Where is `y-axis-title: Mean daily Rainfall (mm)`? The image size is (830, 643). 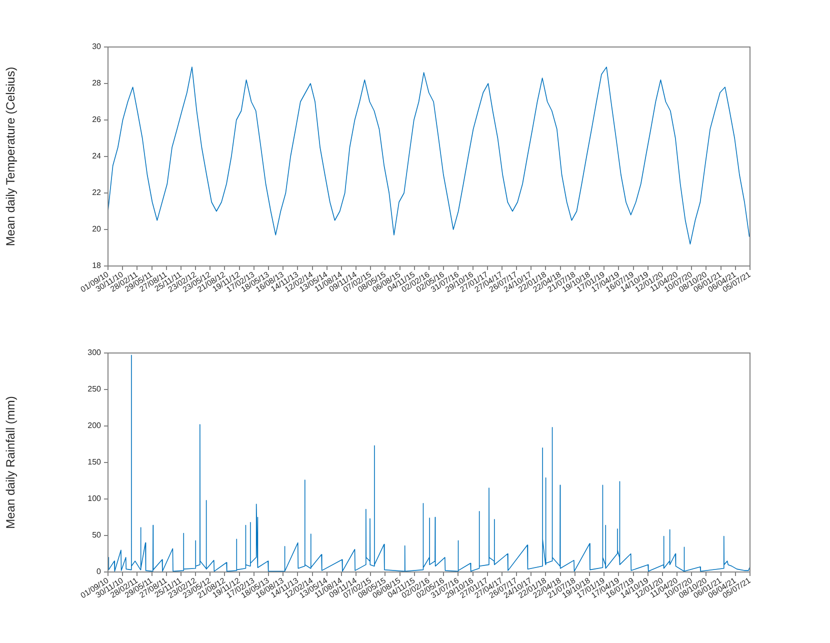
y-axis-title: Mean daily Rainfall (mm) is located at coordinates (11, 462).